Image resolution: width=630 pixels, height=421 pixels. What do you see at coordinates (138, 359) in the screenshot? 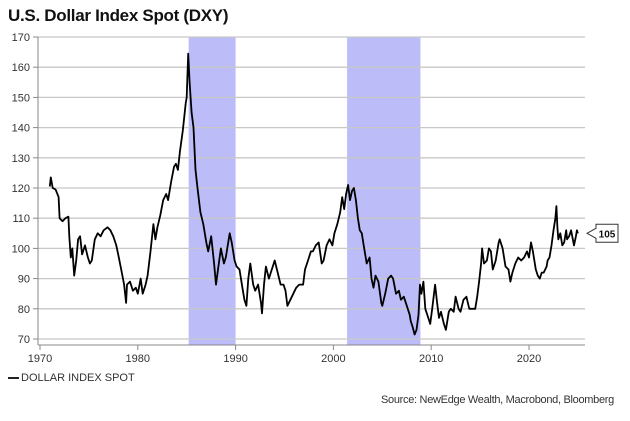
I see `x-tick-label: 1980` at bounding box center [138, 359].